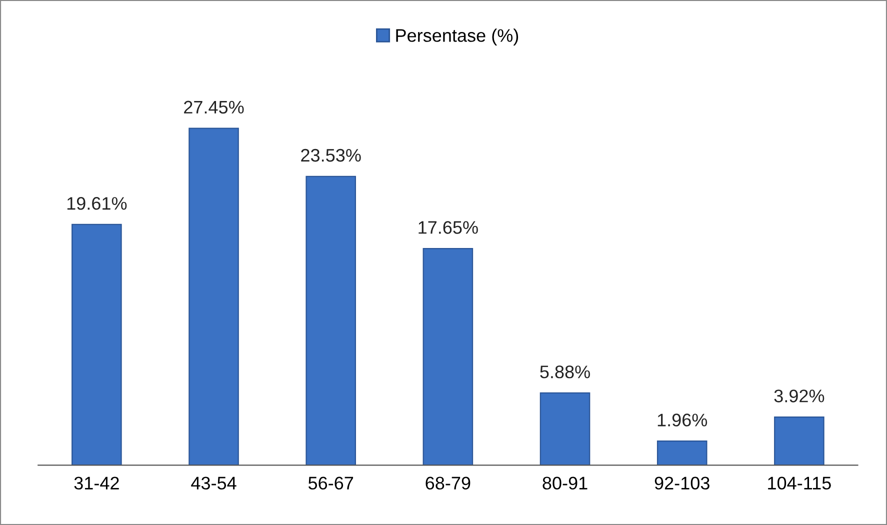 The width and height of the screenshot is (887, 525). What do you see at coordinates (96, 483) in the screenshot?
I see `x-tick-label: 31-42` at bounding box center [96, 483].